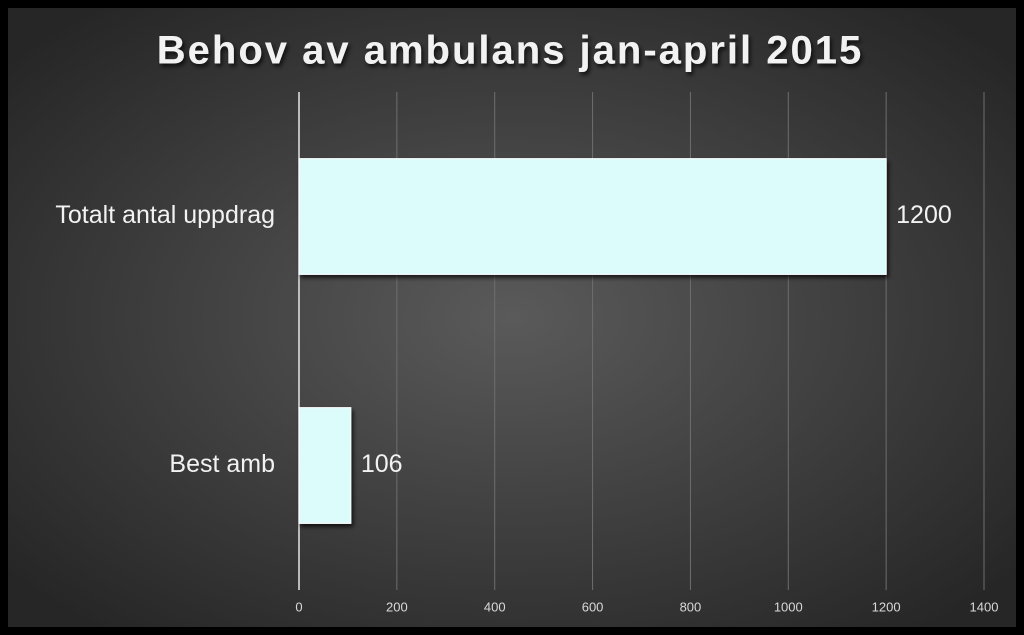 This screenshot has width=1024, height=635. What do you see at coordinates (222, 464) in the screenshot?
I see `y-tick-label: Best amb` at bounding box center [222, 464].